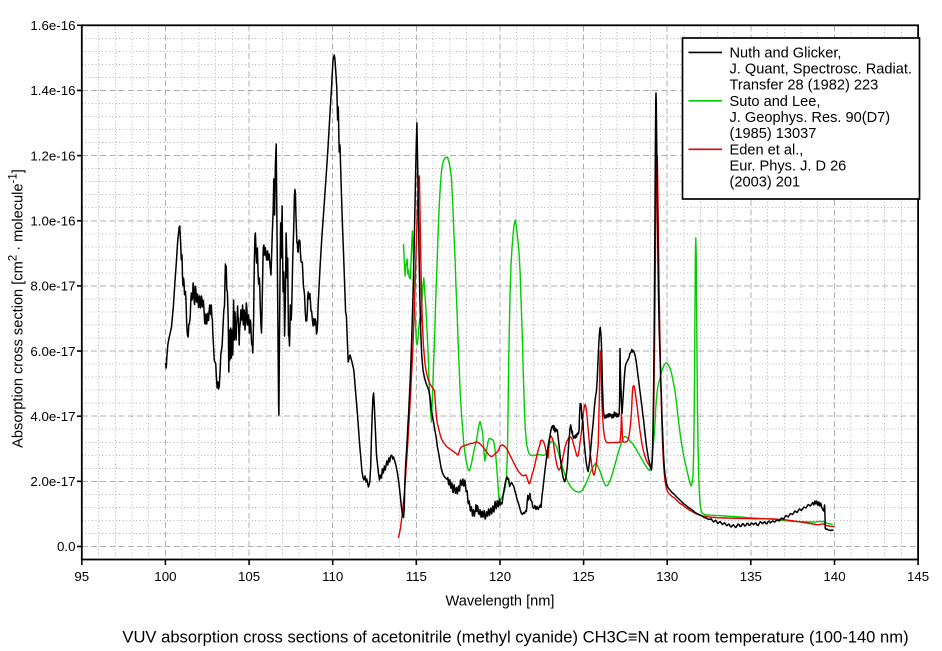 The height and width of the screenshot is (651, 942). What do you see at coordinates (52, 155) in the screenshot?
I see `svg-text: 1.2e-16` at bounding box center [52, 155].